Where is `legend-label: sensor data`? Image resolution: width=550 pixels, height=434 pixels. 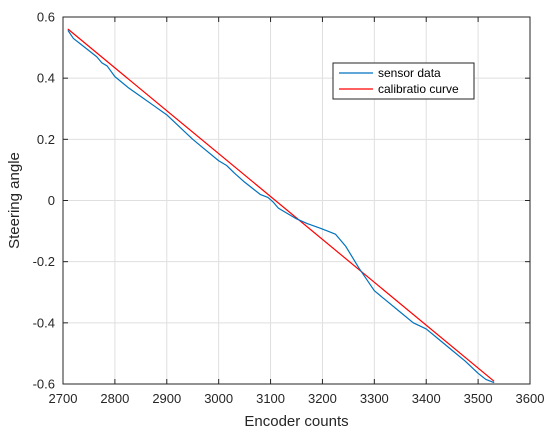
legend-label: sensor data is located at coordinates (409, 73).